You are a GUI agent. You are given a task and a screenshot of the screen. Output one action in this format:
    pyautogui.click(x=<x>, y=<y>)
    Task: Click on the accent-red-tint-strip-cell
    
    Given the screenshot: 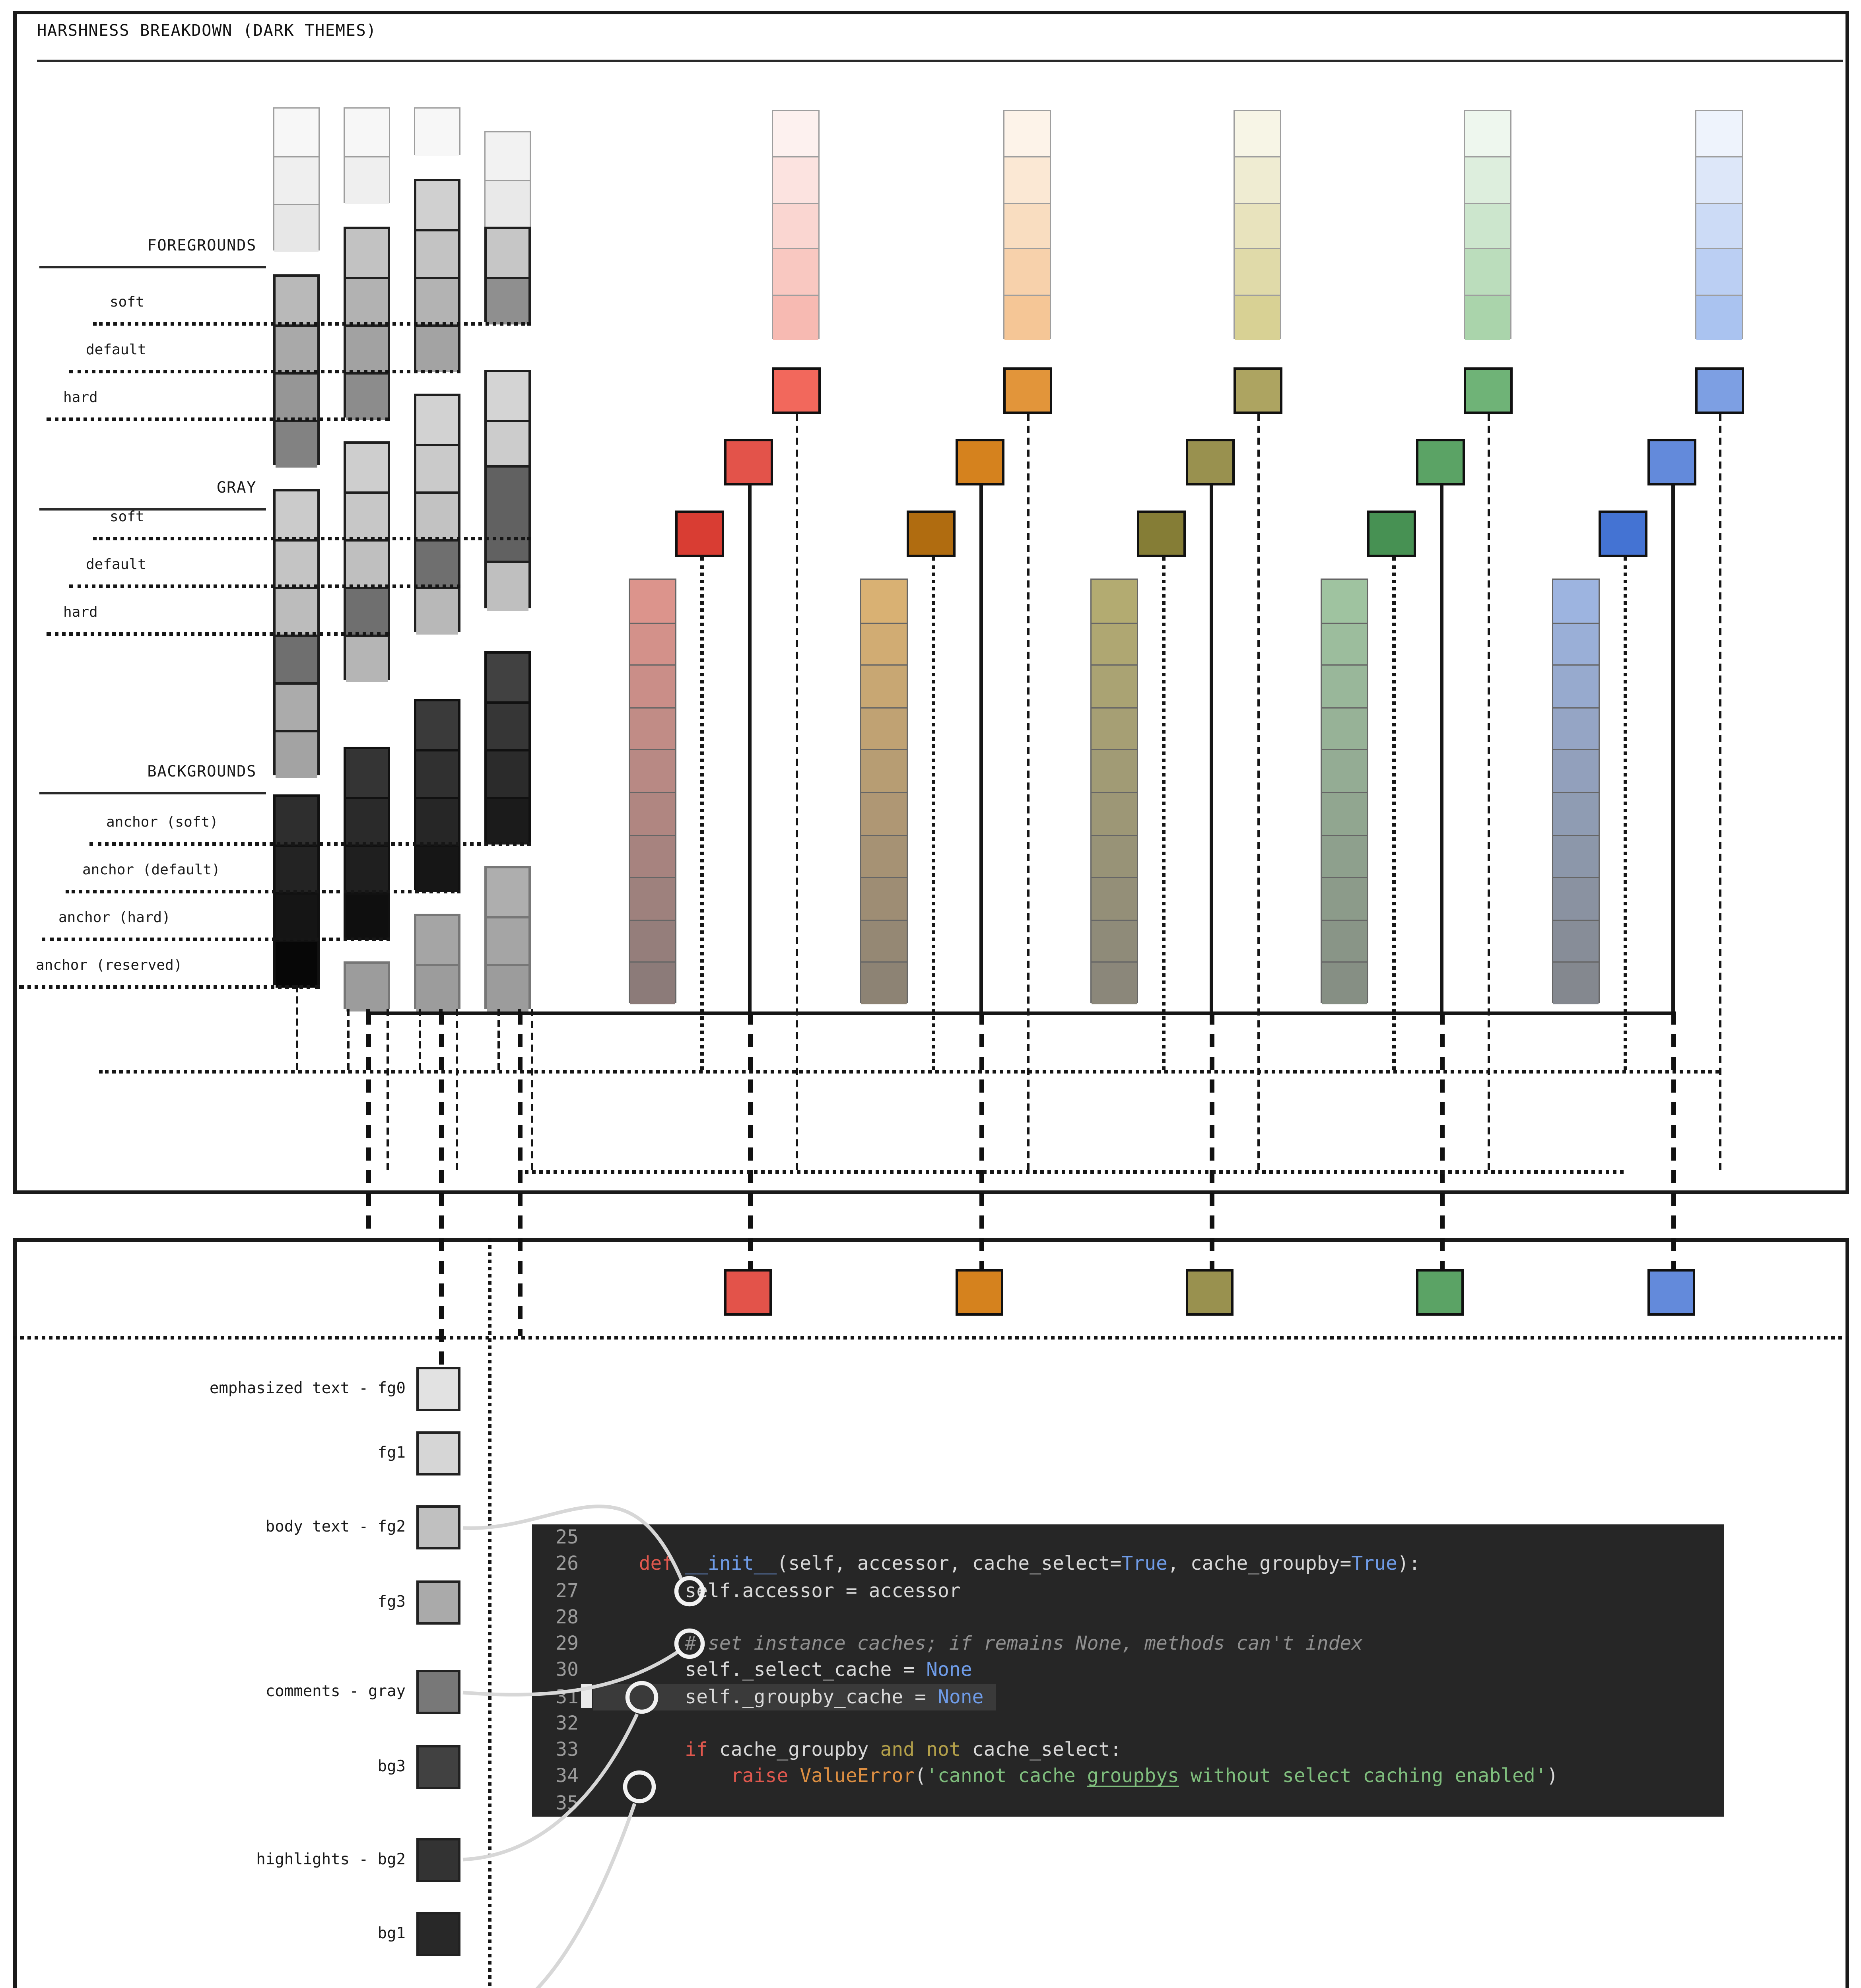 What is the action you would take?
    pyautogui.click(x=795, y=180)
    